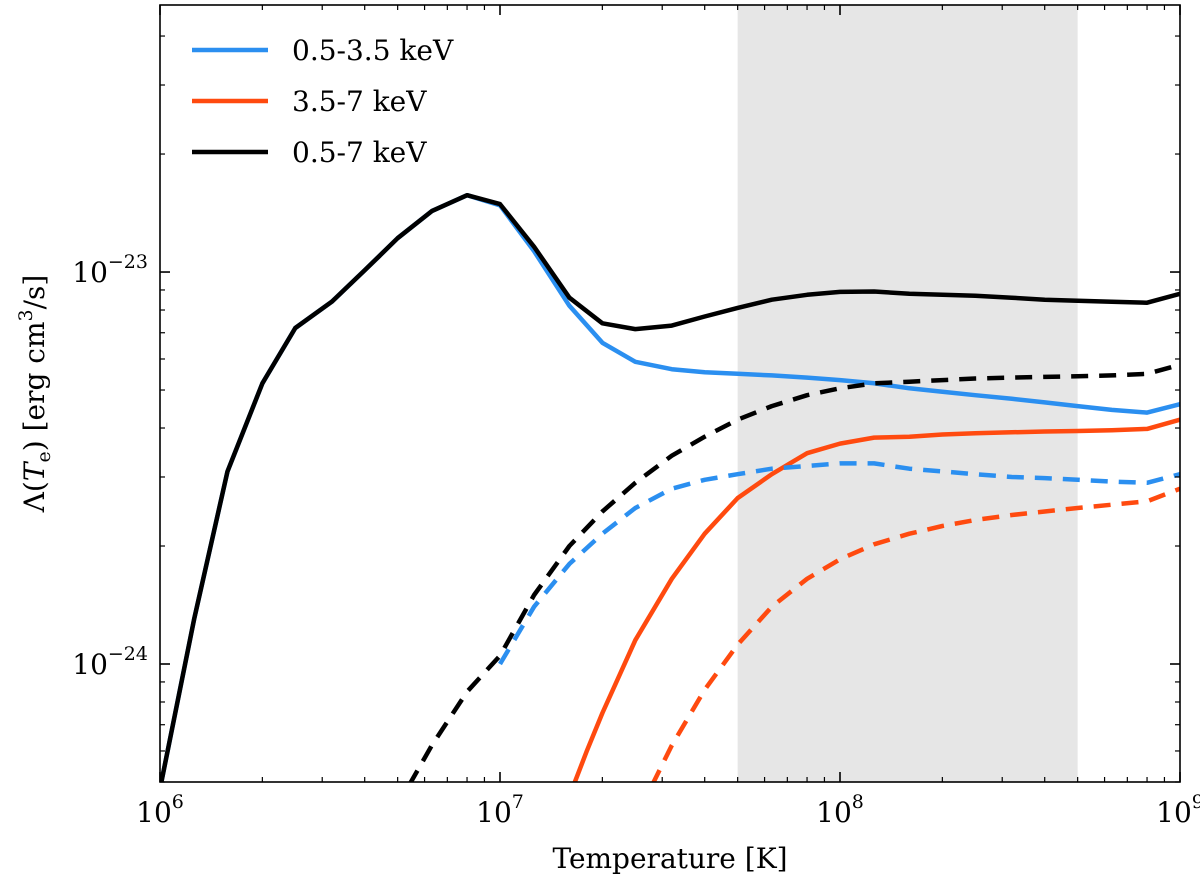 The width and height of the screenshot is (1200, 887). Describe the element at coordinates (110, 662) in the screenshot. I see `y-tick-label: 10−24` at that location.